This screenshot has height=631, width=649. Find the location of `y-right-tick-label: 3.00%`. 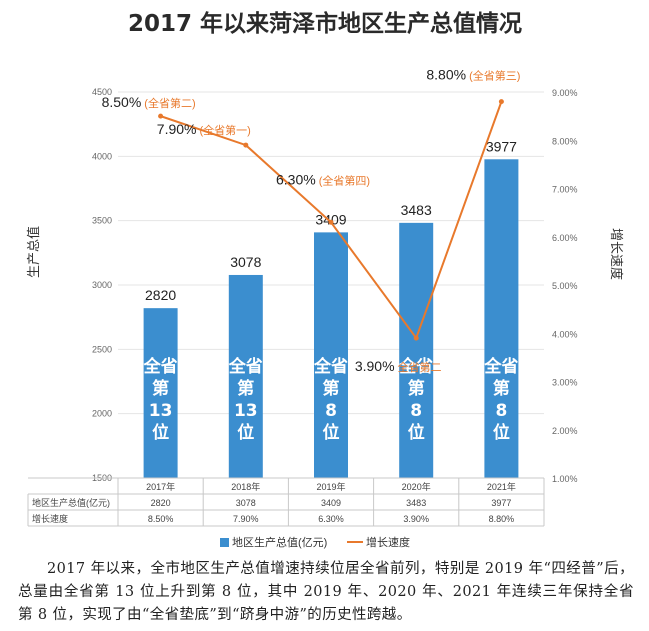

y-right-tick-label: 3.00% is located at coordinates (565, 383).